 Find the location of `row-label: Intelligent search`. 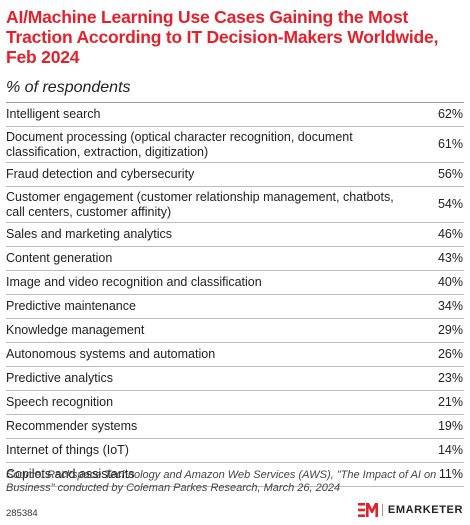

row-label: Intelligent search is located at coordinates (53, 114).